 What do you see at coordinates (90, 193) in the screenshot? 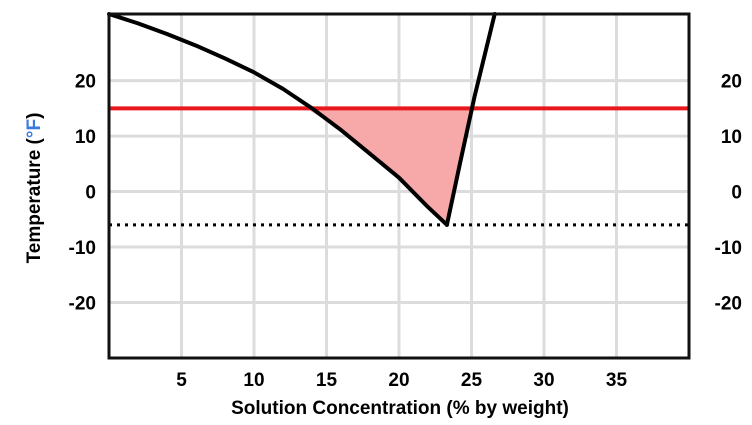
I see `y-tick-label-left: 0` at bounding box center [90, 193].